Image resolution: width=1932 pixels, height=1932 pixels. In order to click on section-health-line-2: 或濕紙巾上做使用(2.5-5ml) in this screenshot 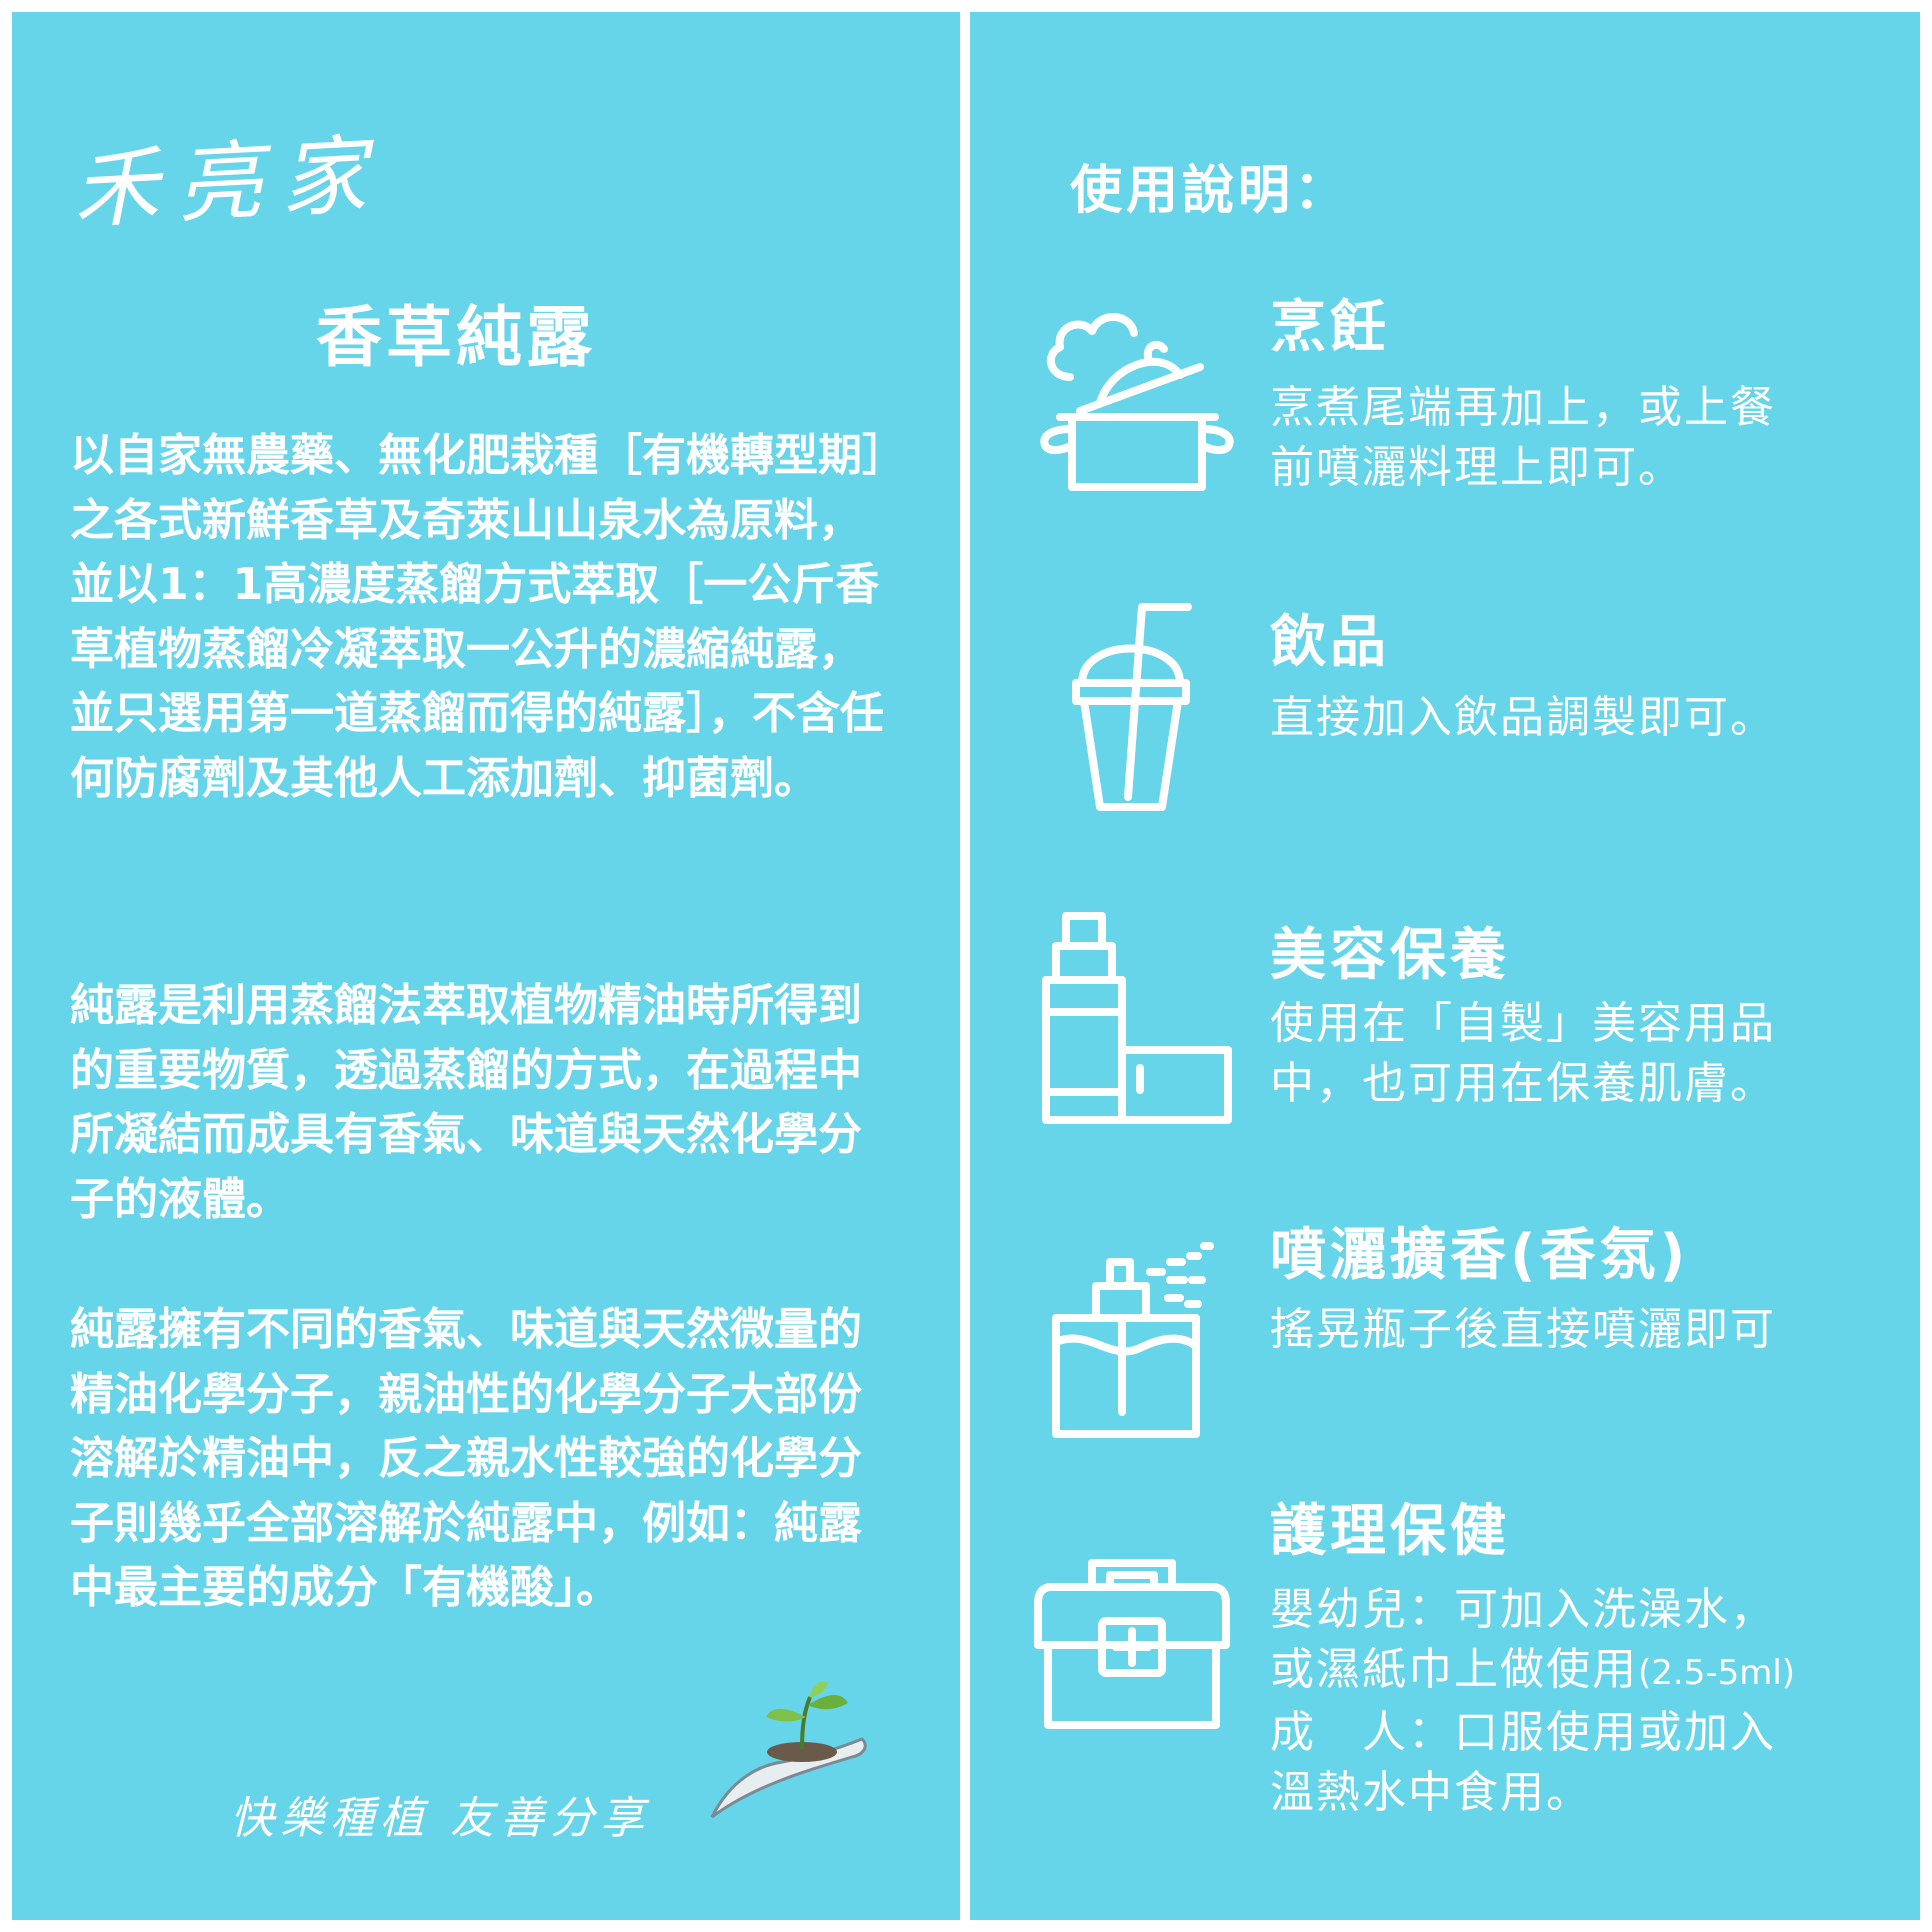, I will do `click(1585, 1671)`.